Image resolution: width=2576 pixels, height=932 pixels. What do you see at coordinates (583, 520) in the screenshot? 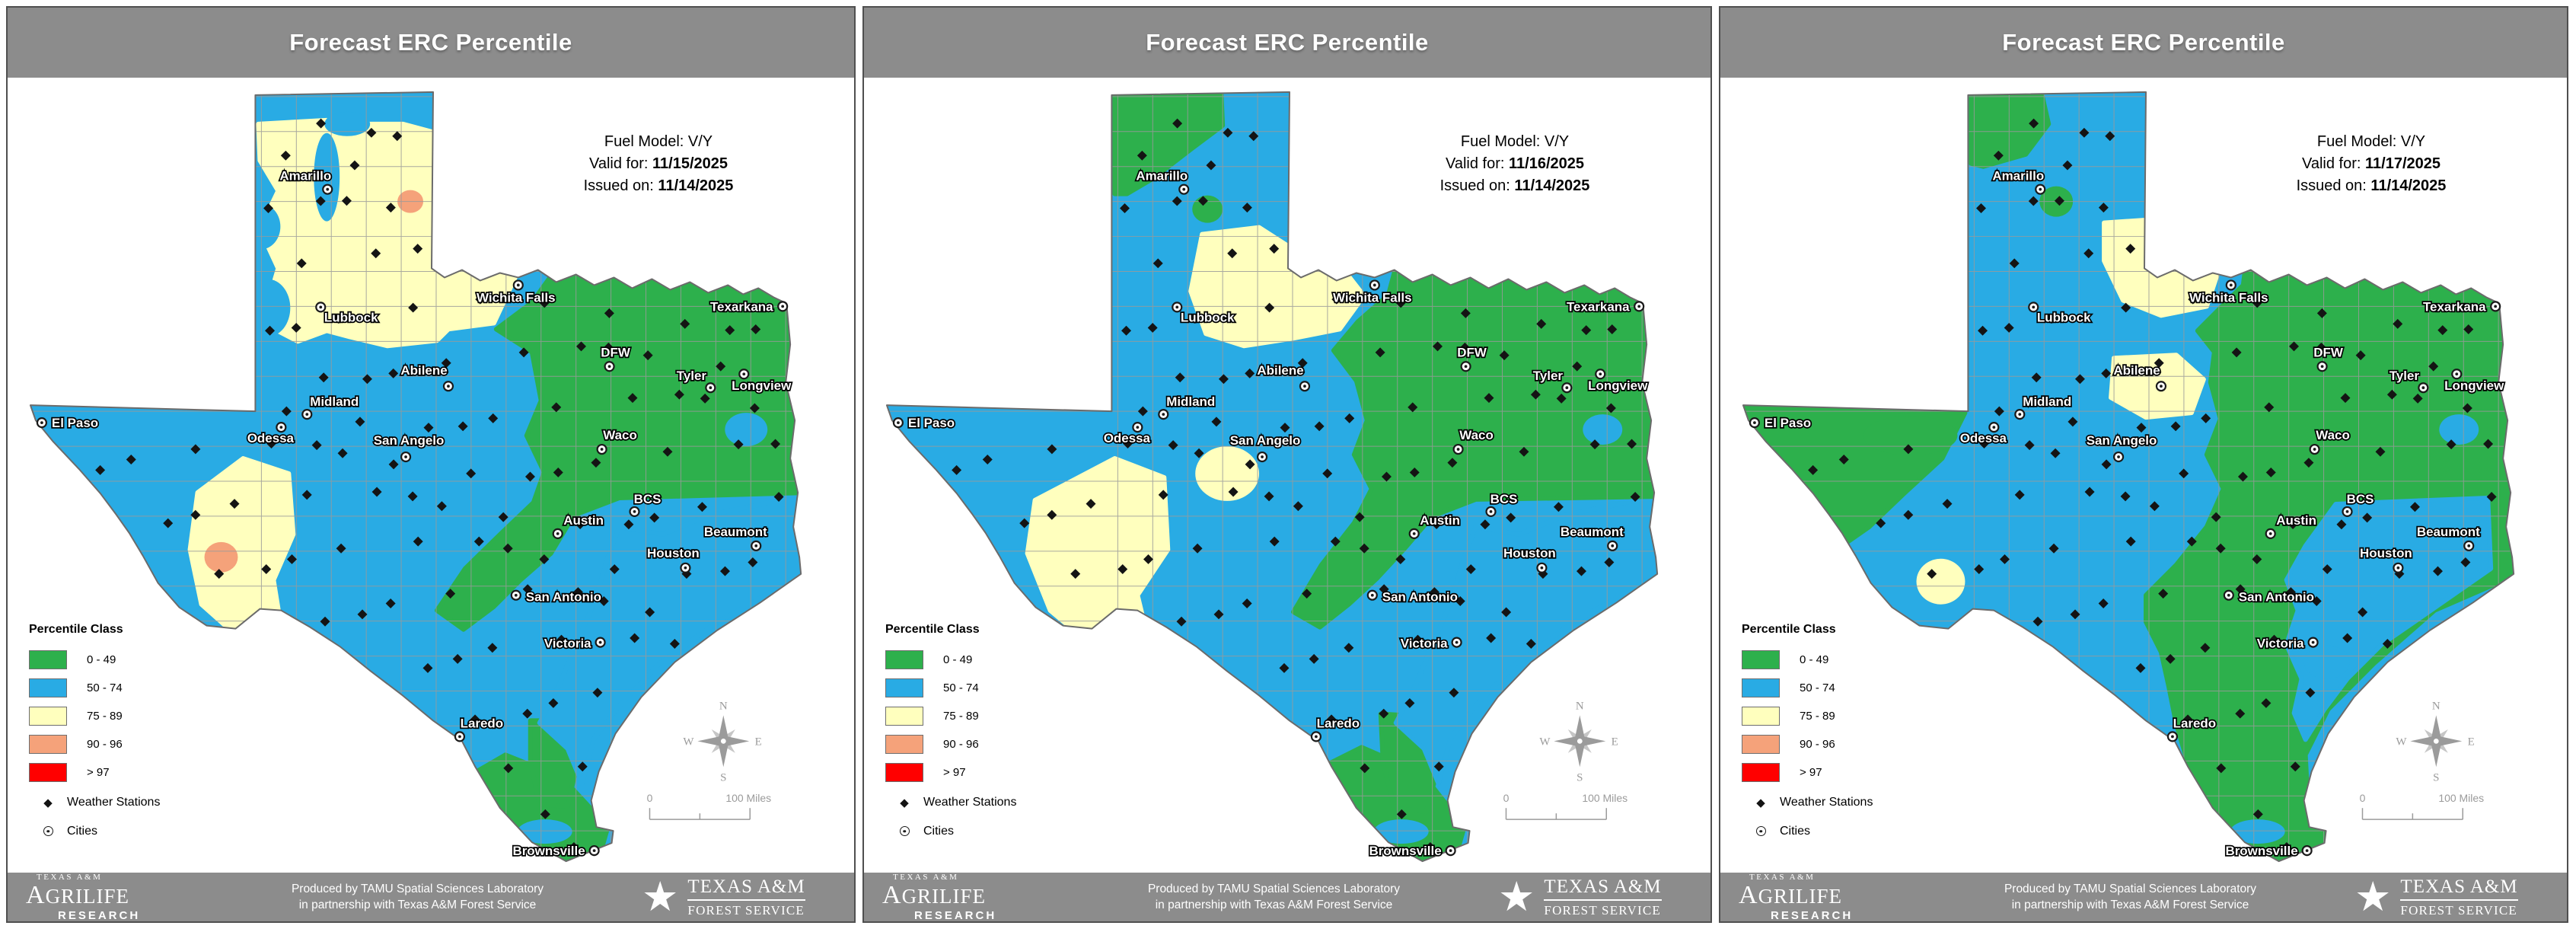
I see `city-label: Austin` at bounding box center [583, 520].